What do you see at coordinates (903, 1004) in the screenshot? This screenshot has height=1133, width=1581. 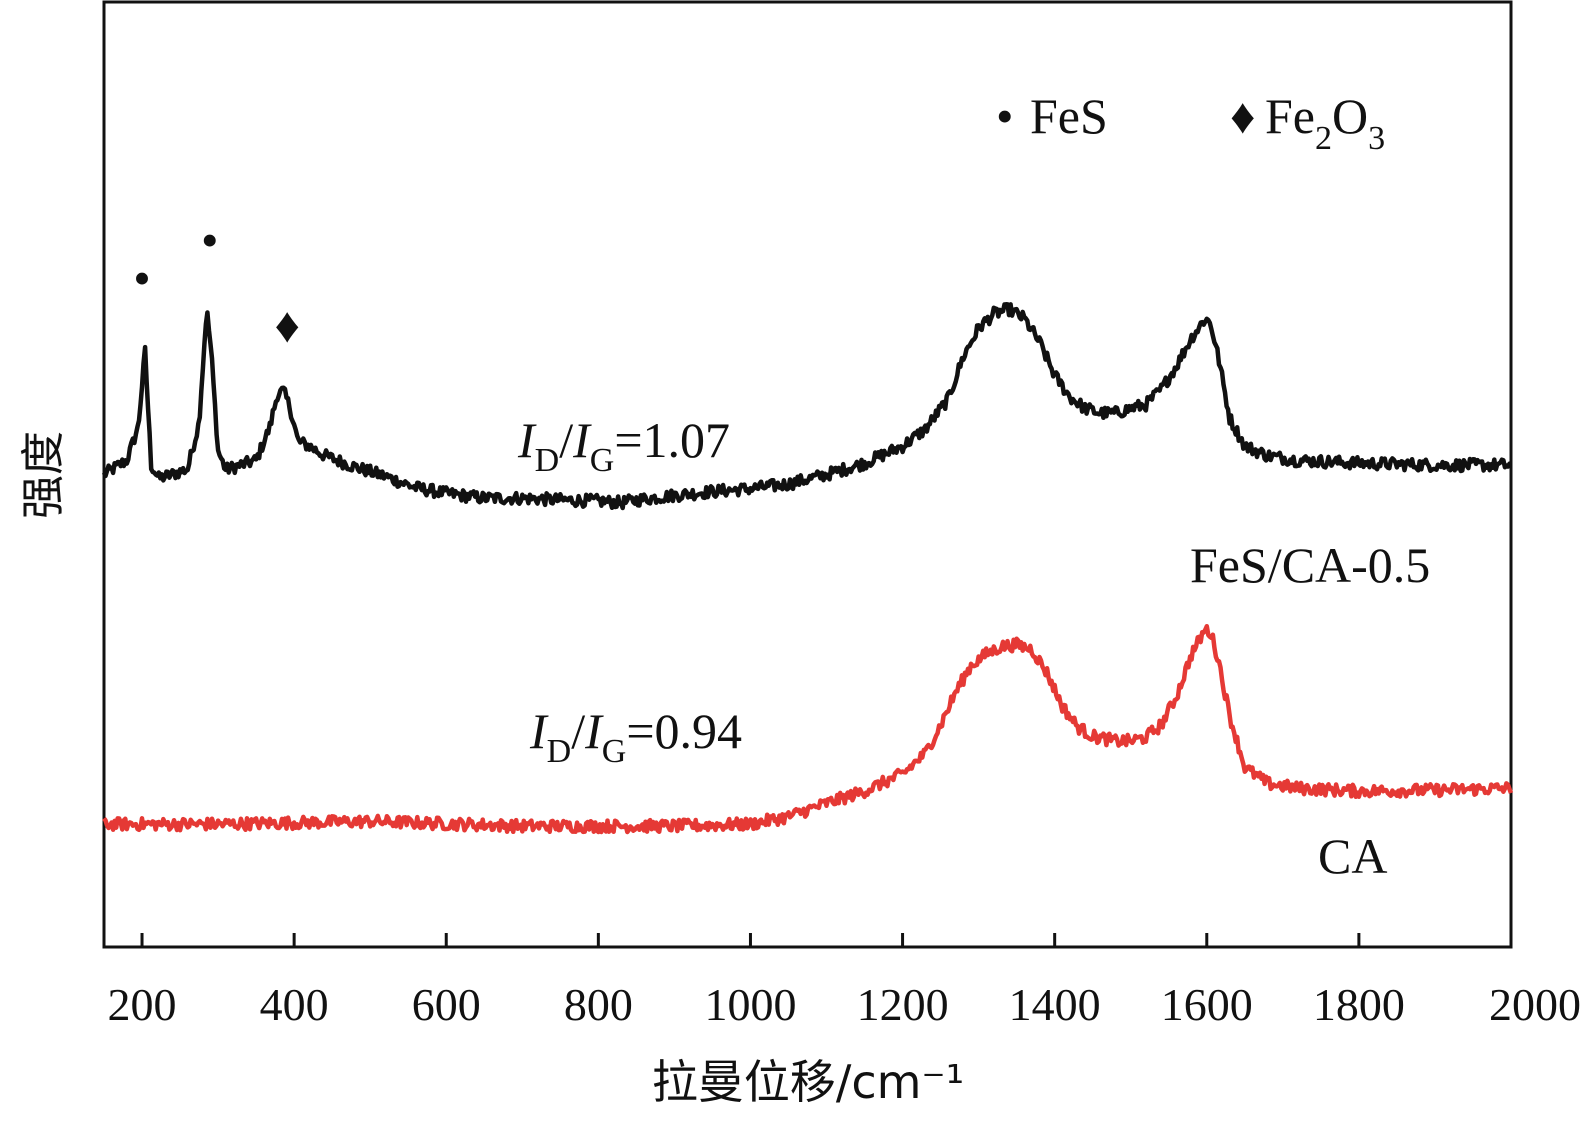 I see `x-tick-label-1200: 1200` at bounding box center [903, 1004].